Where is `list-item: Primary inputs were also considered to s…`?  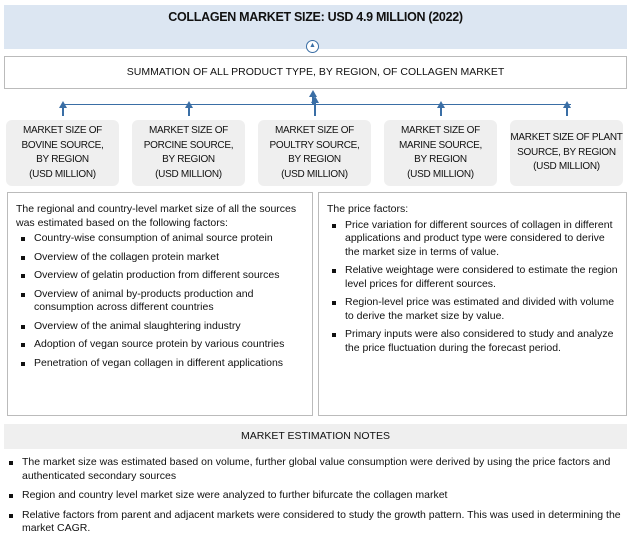
list-item: Primary inputs were also considered to s… is located at coordinates (475, 341).